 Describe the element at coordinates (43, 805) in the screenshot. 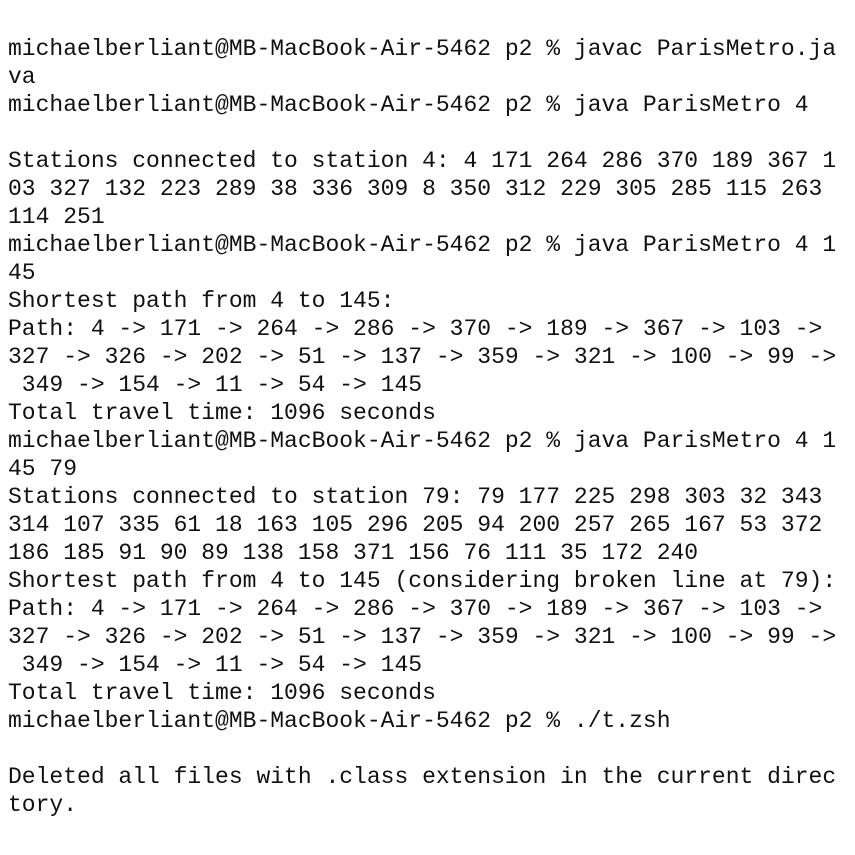

I see `terminal-line: tory.` at that location.